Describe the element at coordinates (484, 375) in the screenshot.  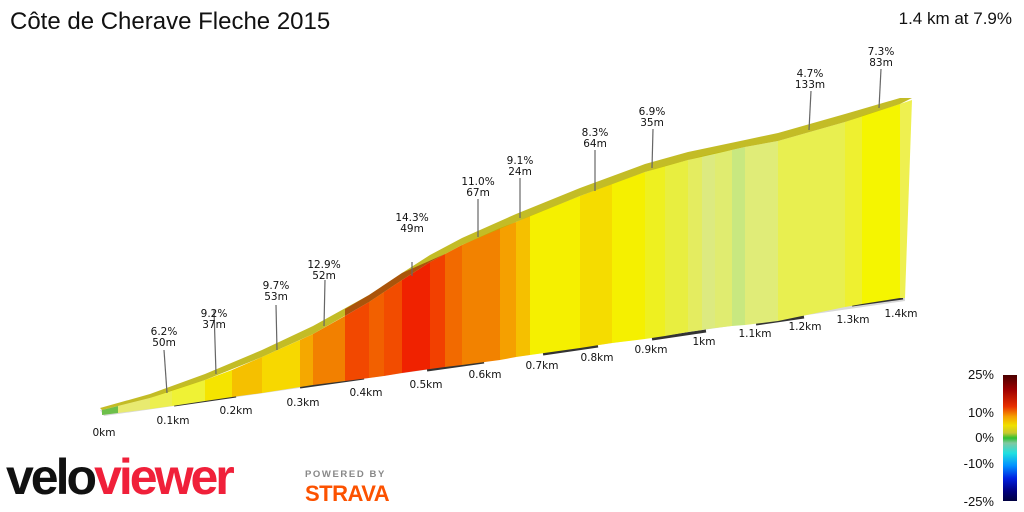
I see `svg-text: 0.6km` at that location.